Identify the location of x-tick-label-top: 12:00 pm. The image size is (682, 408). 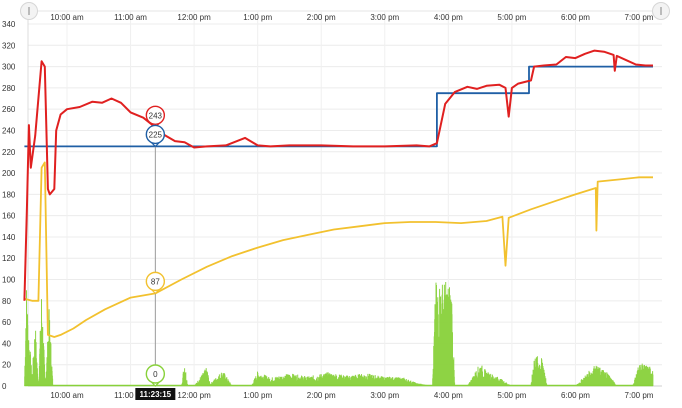
(194, 17).